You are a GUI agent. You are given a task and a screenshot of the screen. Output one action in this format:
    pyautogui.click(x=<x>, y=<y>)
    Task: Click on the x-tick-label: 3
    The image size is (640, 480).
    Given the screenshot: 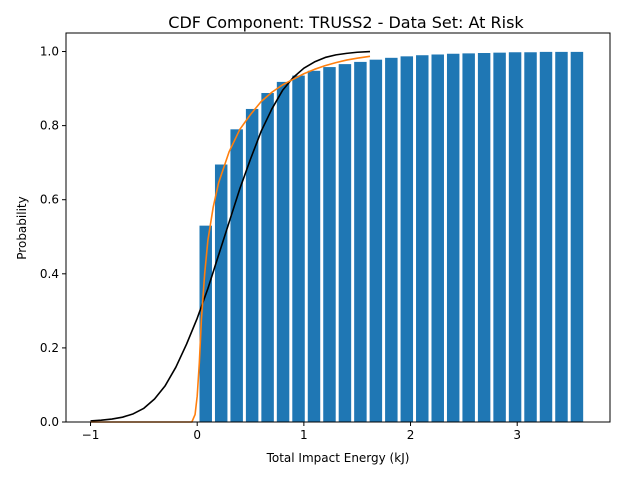 What is the action you would take?
    pyautogui.click(x=517, y=435)
    